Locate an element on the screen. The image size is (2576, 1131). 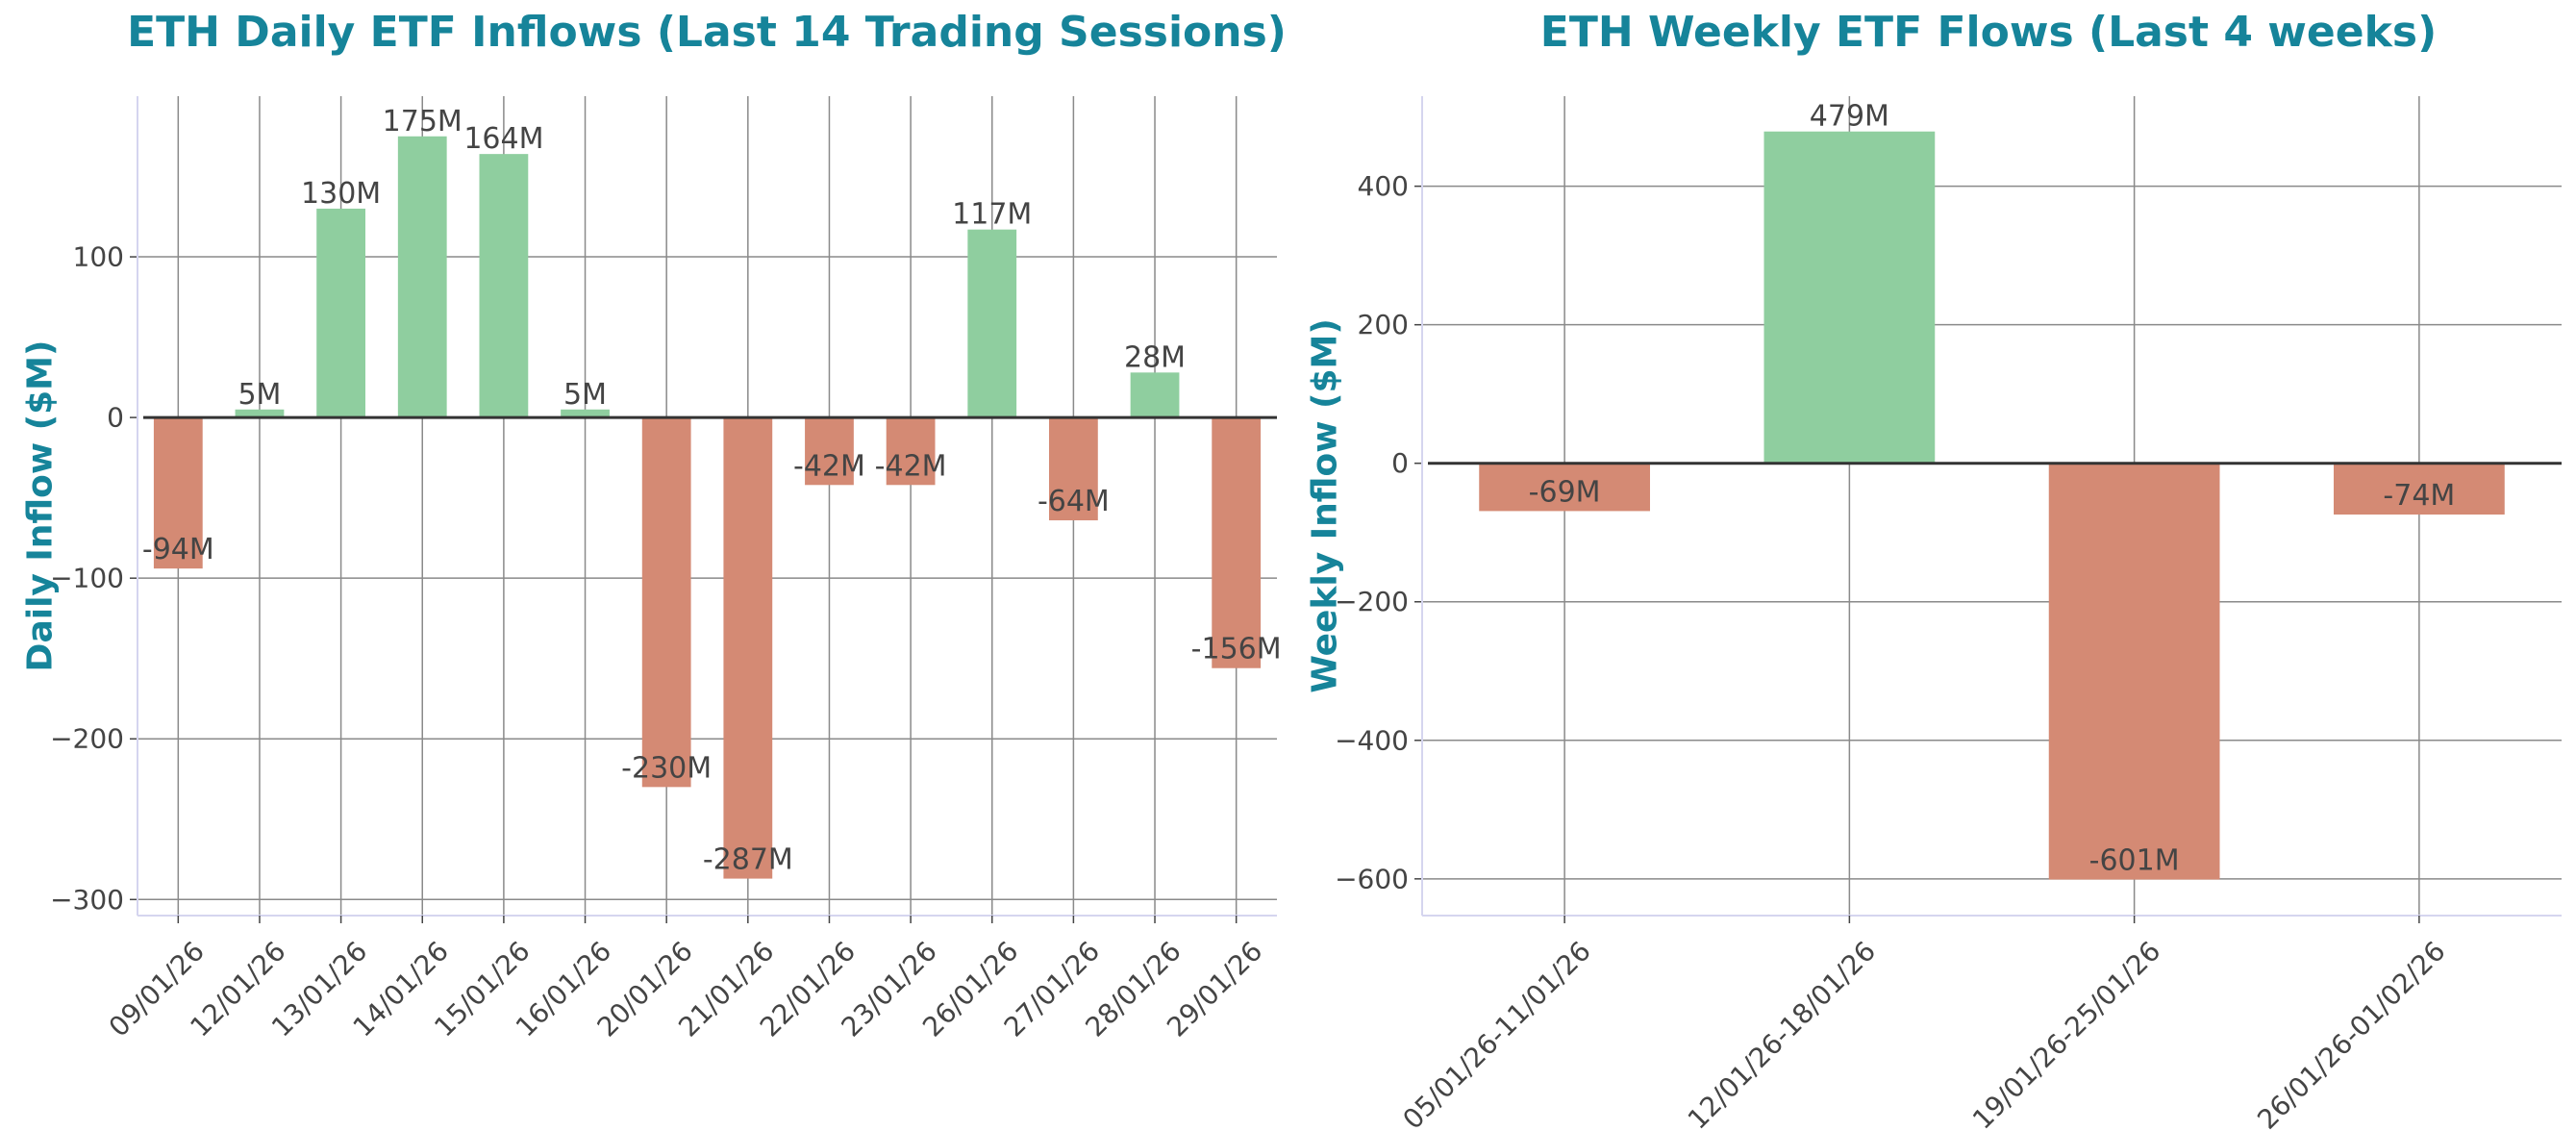
weekly-chart-title: ETH Weekly ETF Flows (Last 4 weeks) is located at coordinates (1988, 32).